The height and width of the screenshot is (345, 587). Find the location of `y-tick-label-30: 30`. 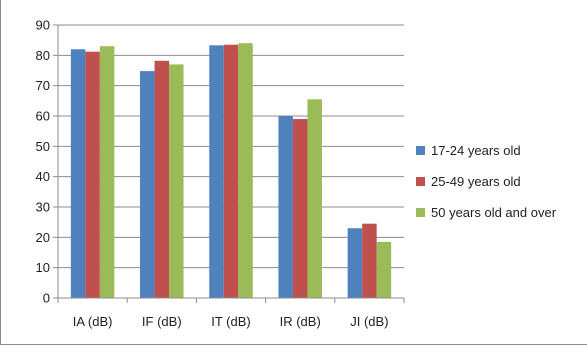

y-tick-label-30: 30 is located at coordinates (43, 207).